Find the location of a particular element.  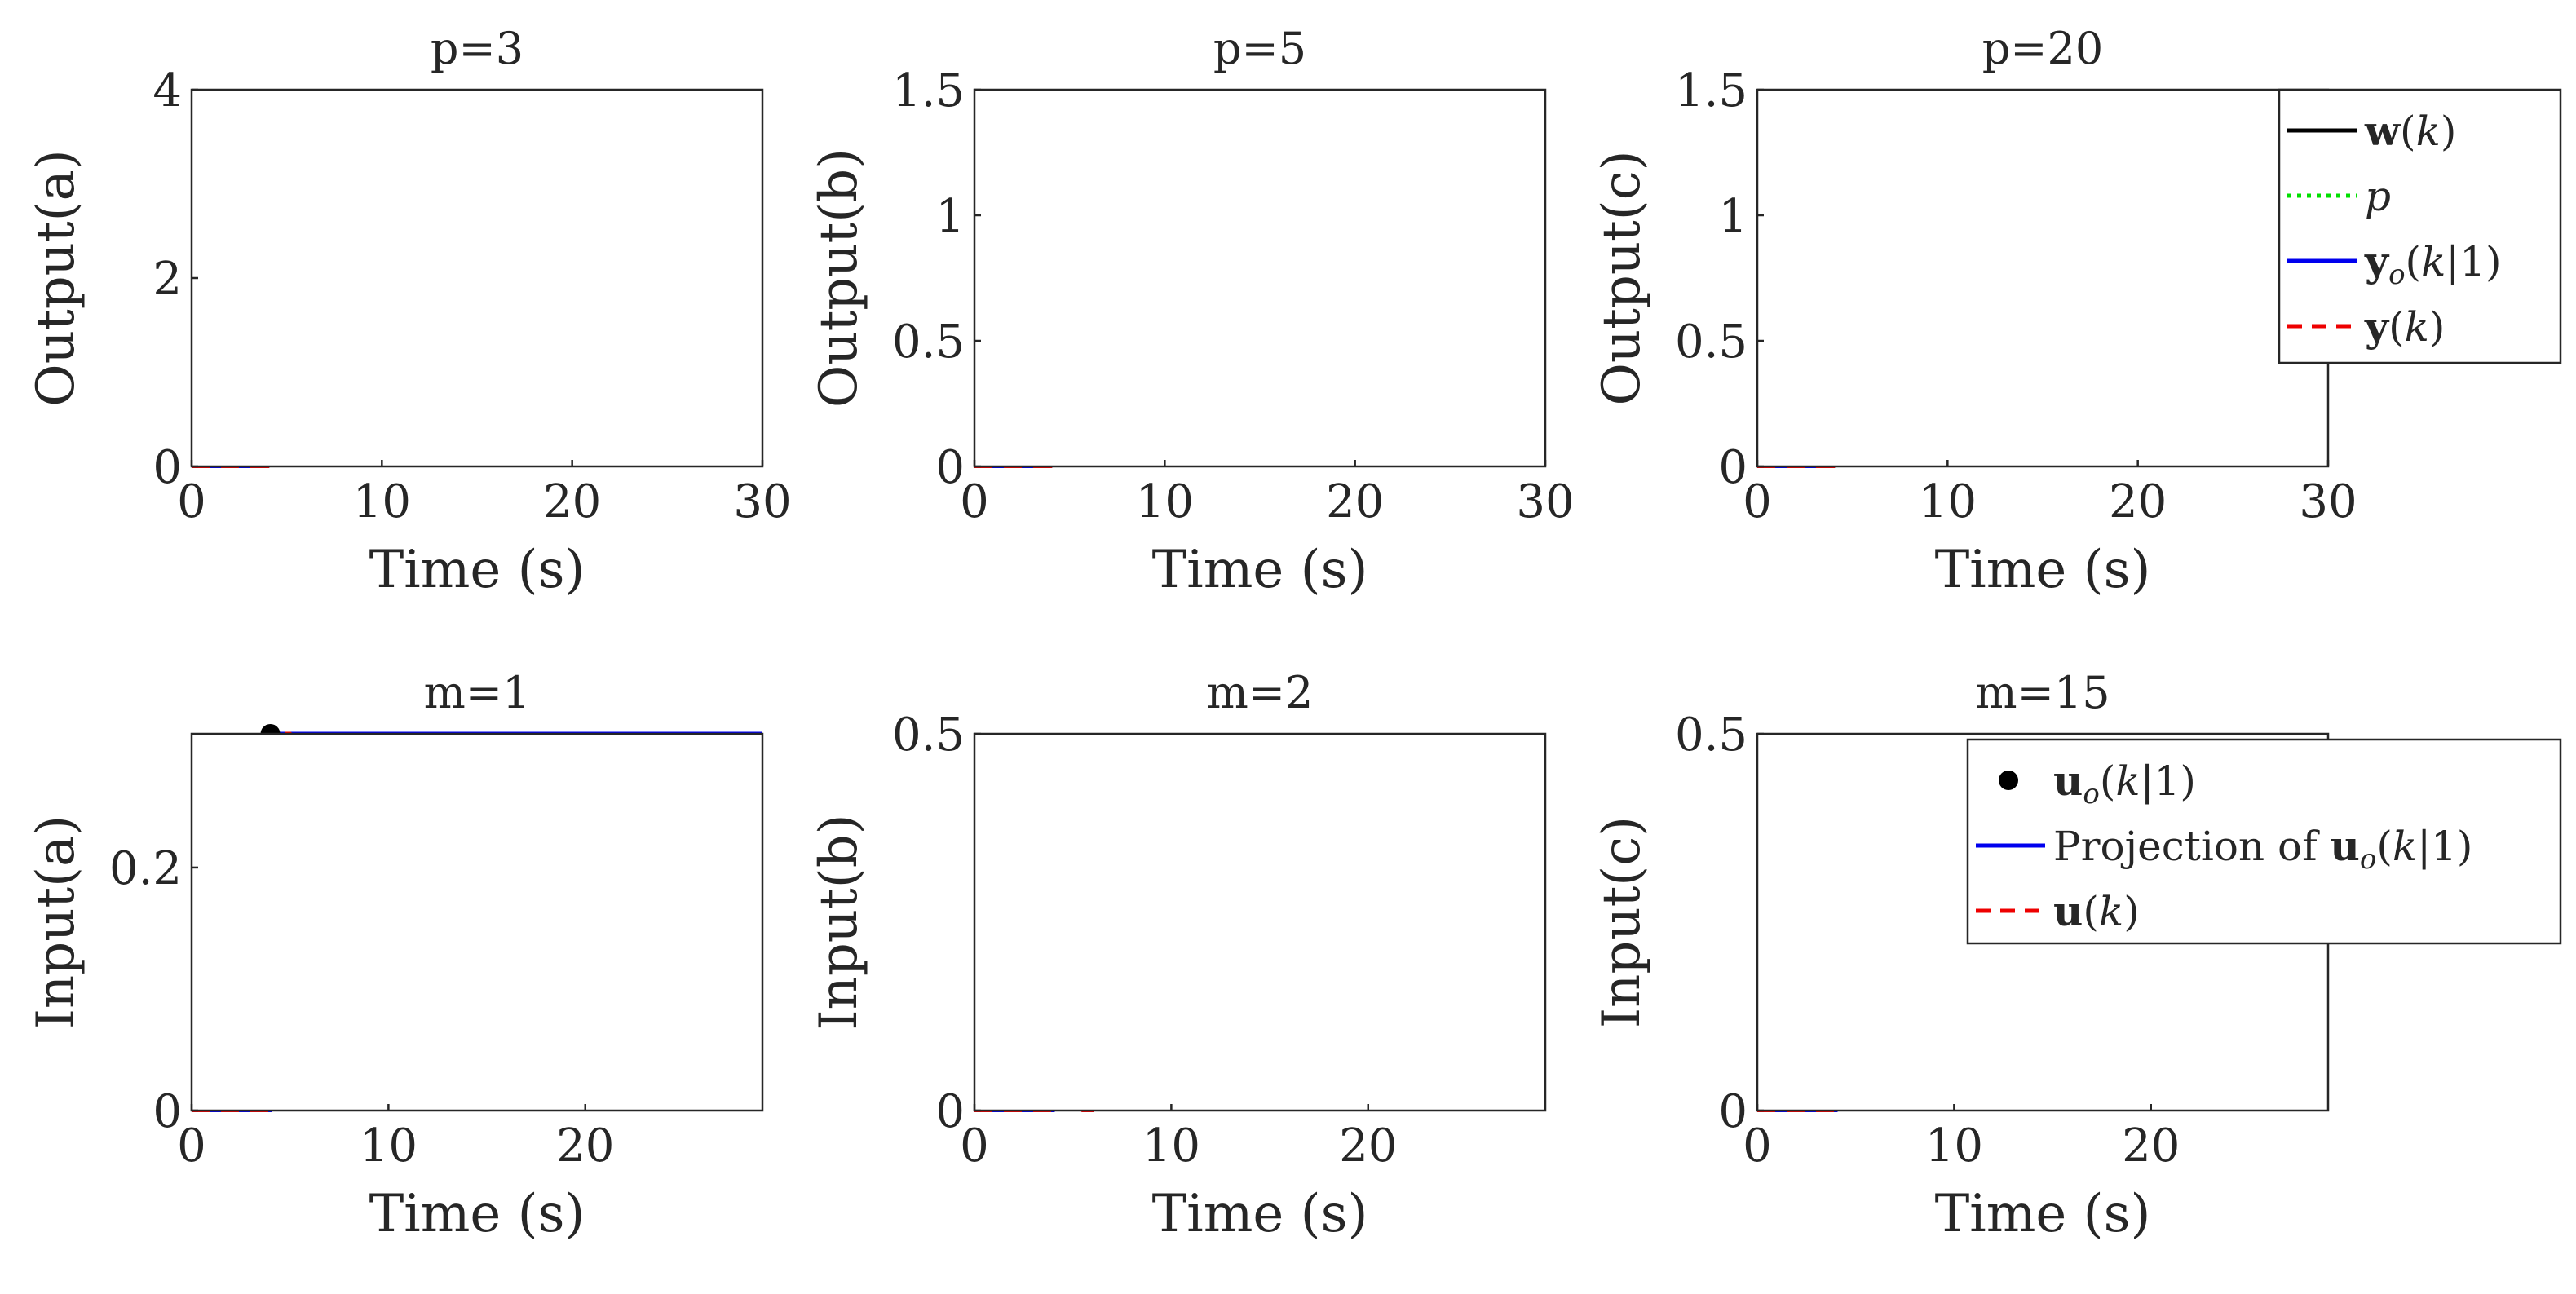

legend-label: w(k) is located at coordinates (2410, 131).